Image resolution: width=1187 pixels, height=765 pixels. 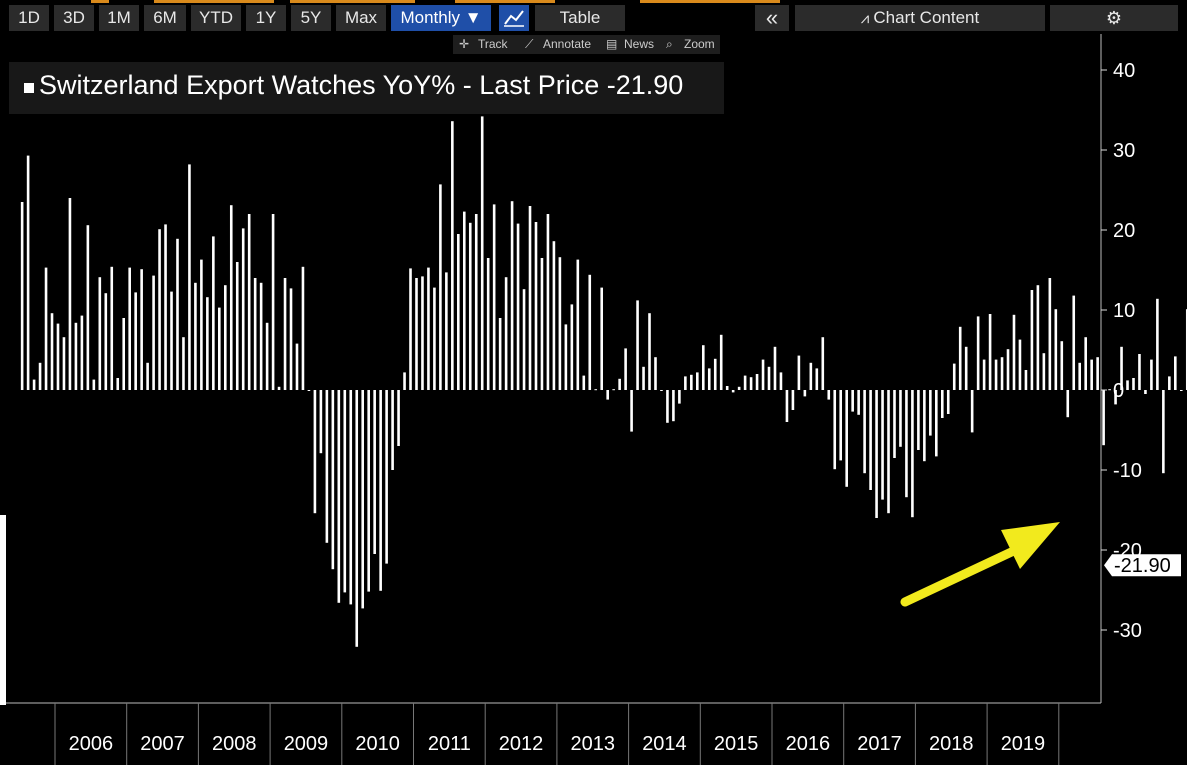 I want to click on settings-button: ⚙, so click(x=1114, y=18).